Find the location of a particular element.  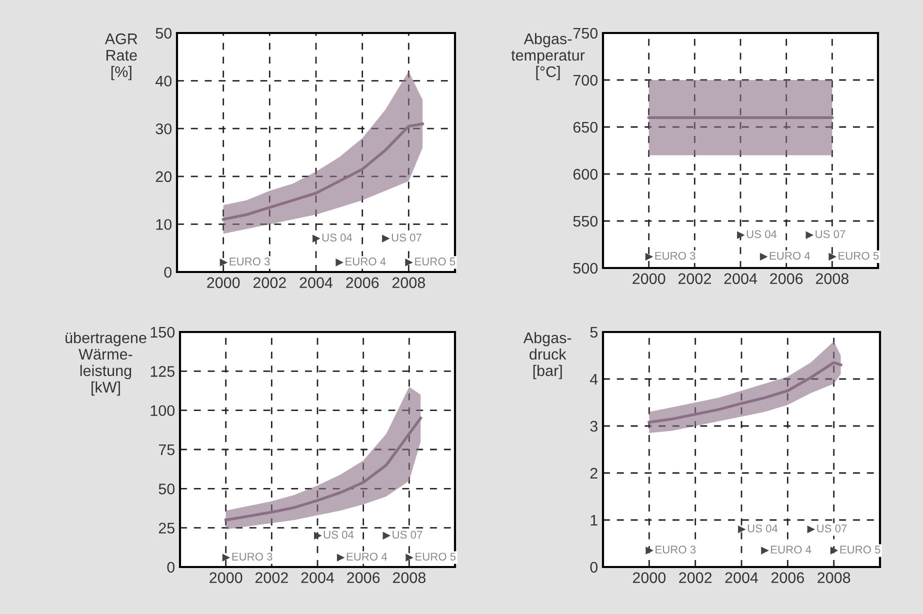

y-tick-label: 5 is located at coordinates (594, 332).